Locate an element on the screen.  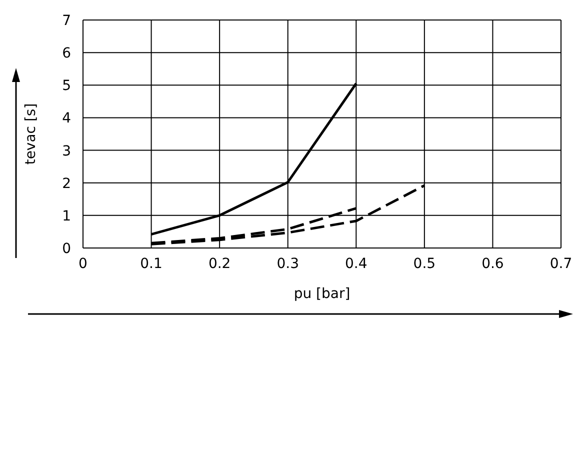
x-tick-label: 0.5 is located at coordinates (424, 264).